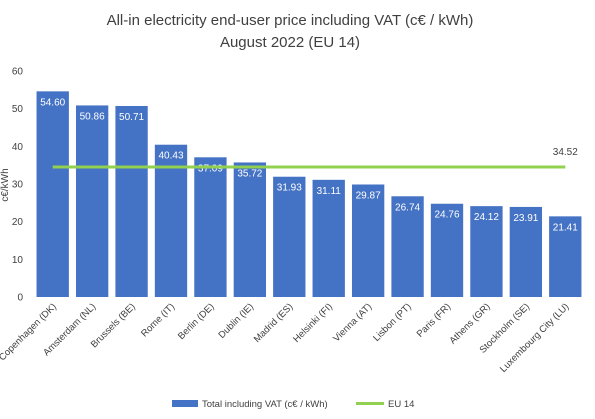  I want to click on bar-value-label: 23.91, so click(525, 218).